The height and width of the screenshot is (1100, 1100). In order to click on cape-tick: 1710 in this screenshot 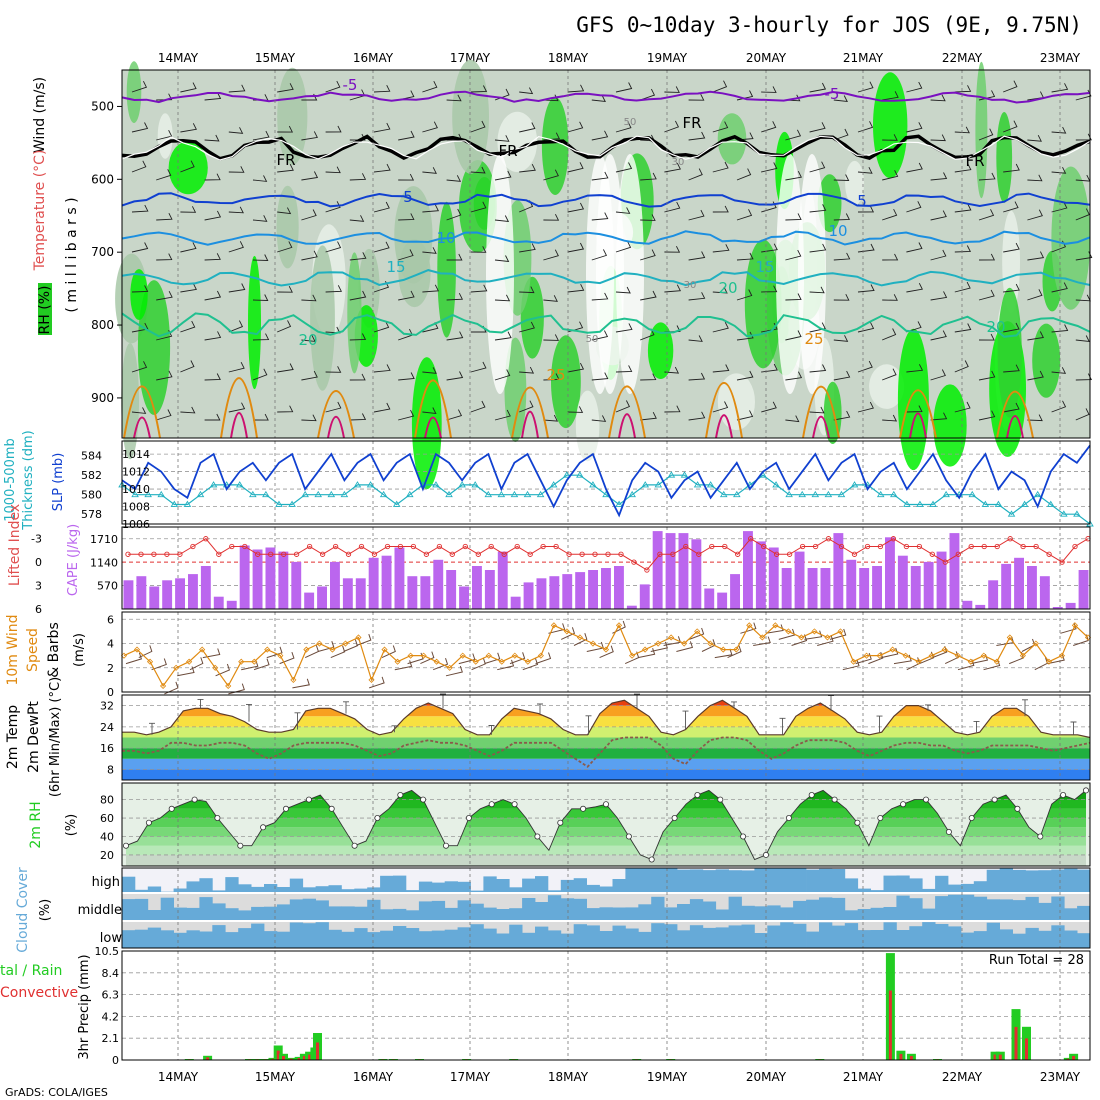, I will do `click(104, 539)`.